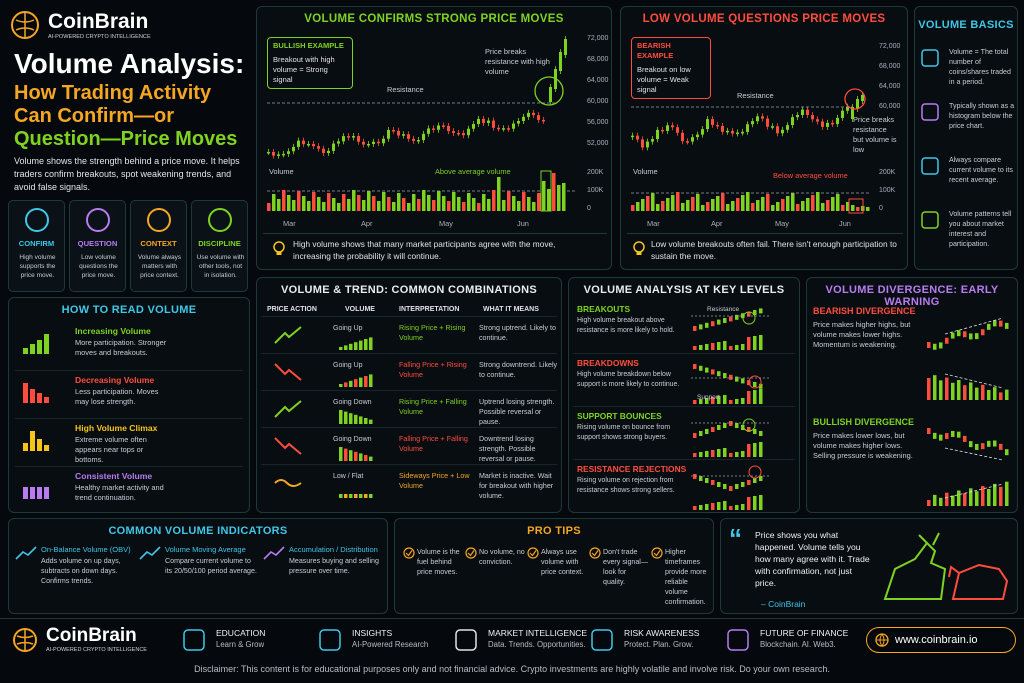  I want to click on bearish-title: LOW VOLUME QUESTIONS PRICE MOVES, so click(764, 19).